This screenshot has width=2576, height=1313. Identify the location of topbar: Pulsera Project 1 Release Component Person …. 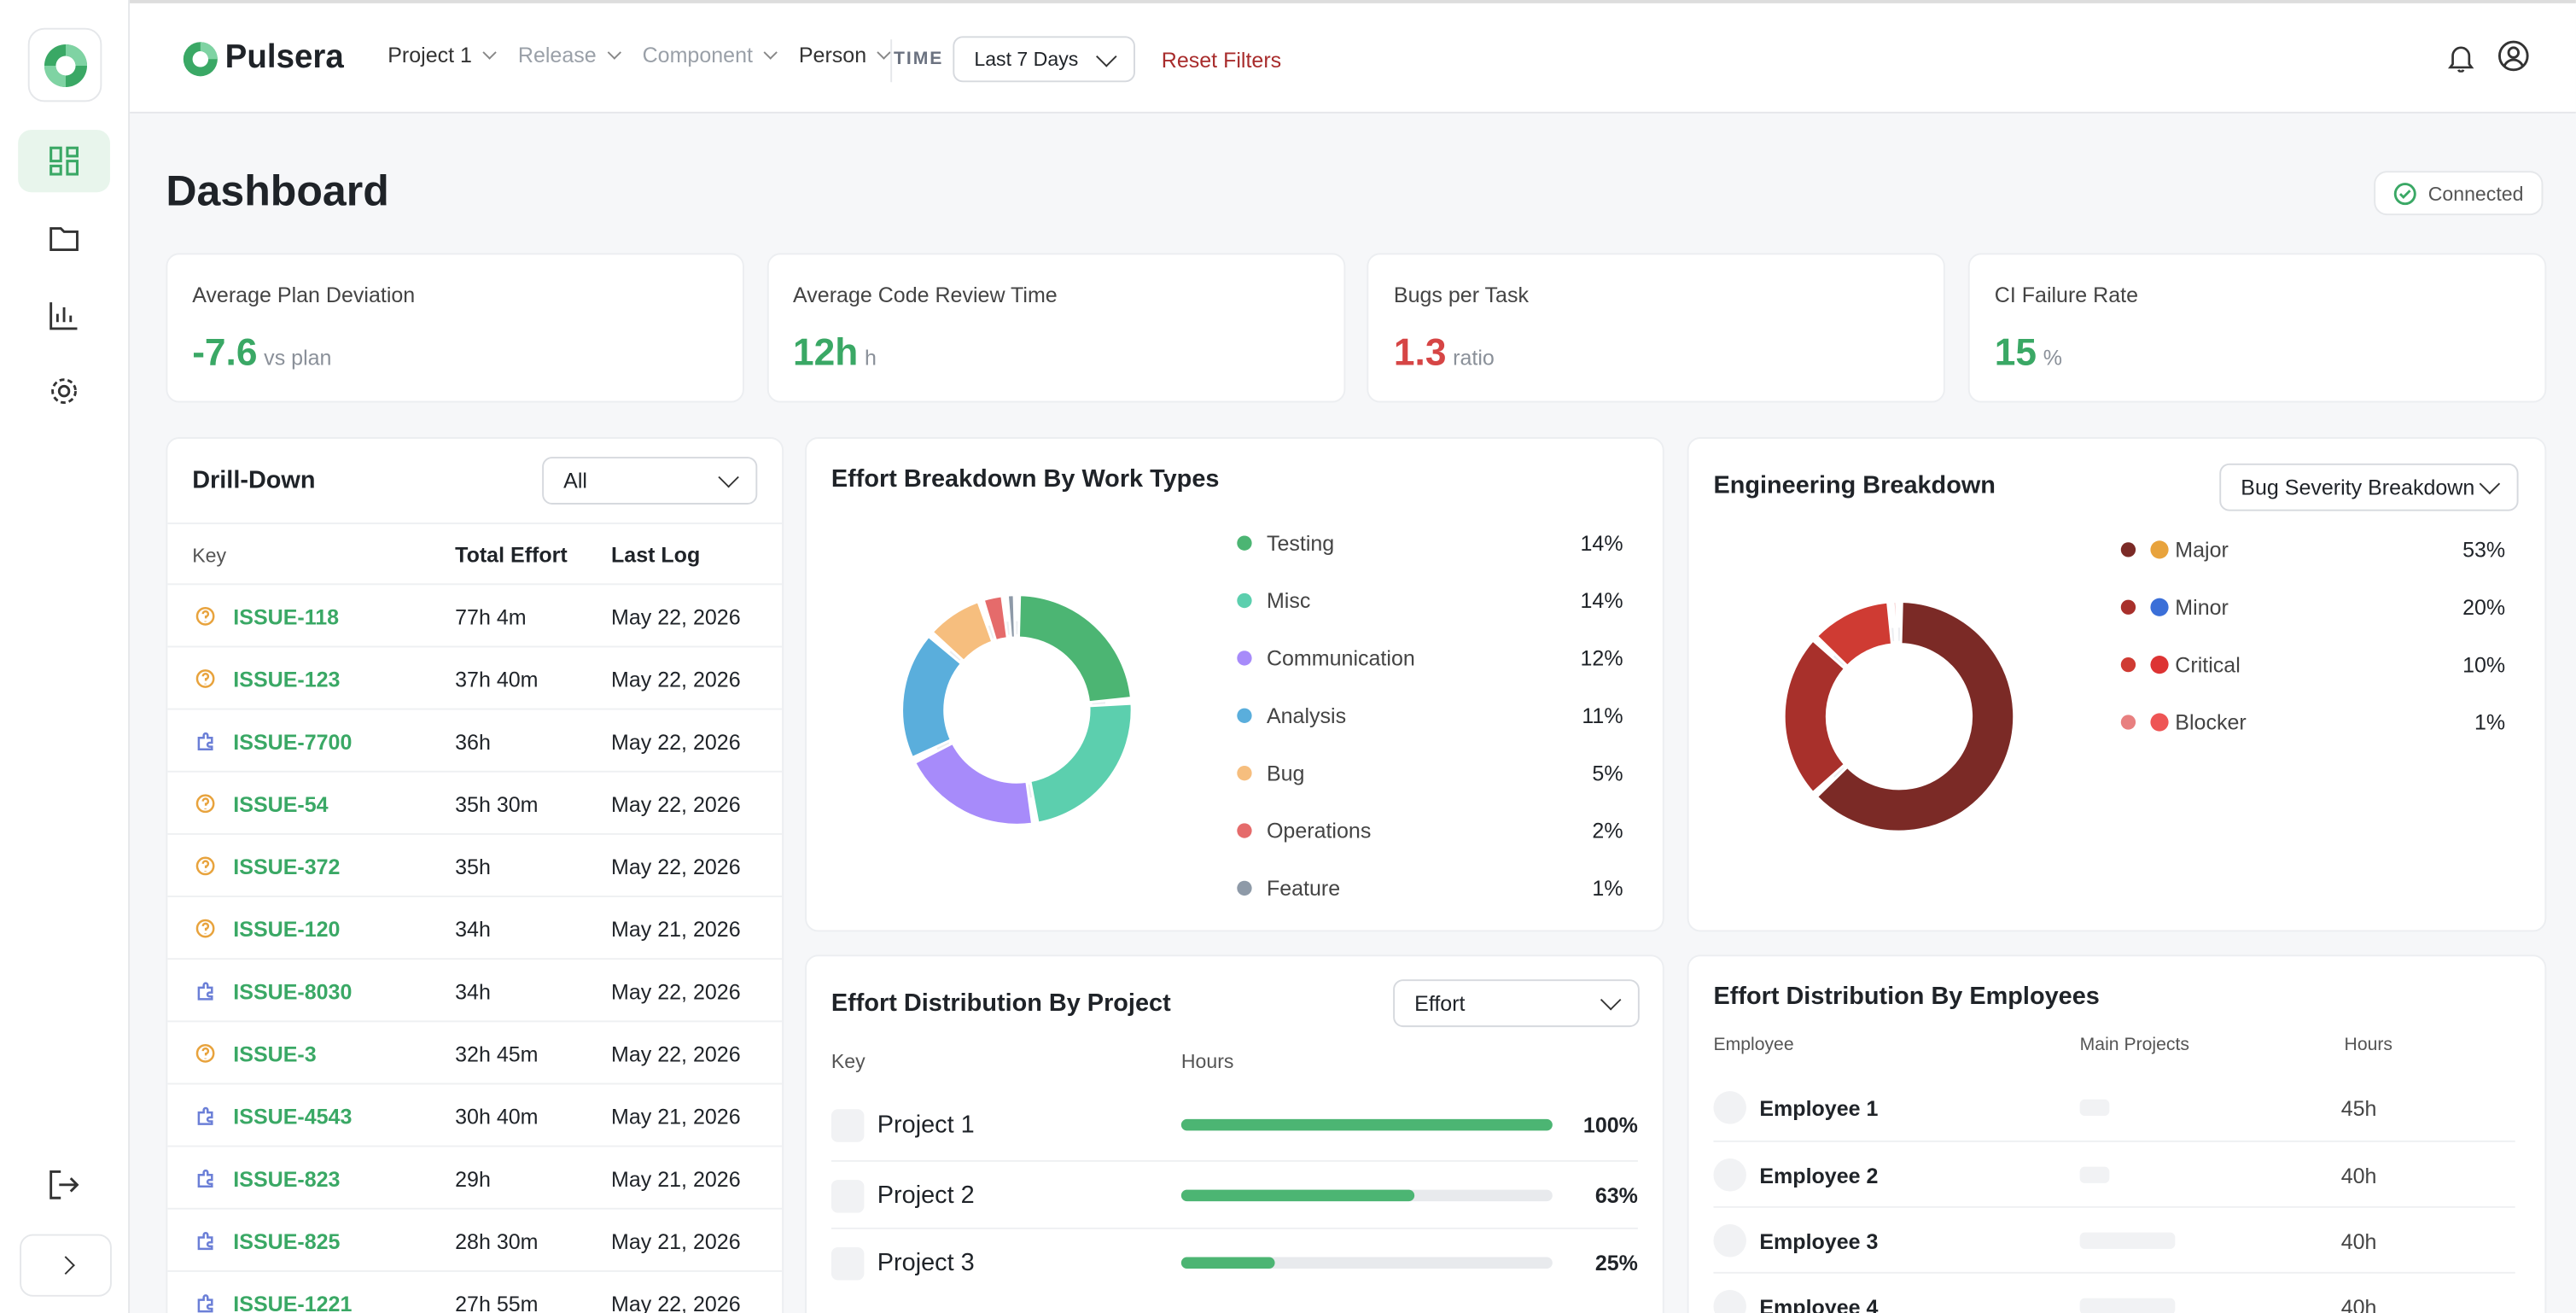
(1353, 57).